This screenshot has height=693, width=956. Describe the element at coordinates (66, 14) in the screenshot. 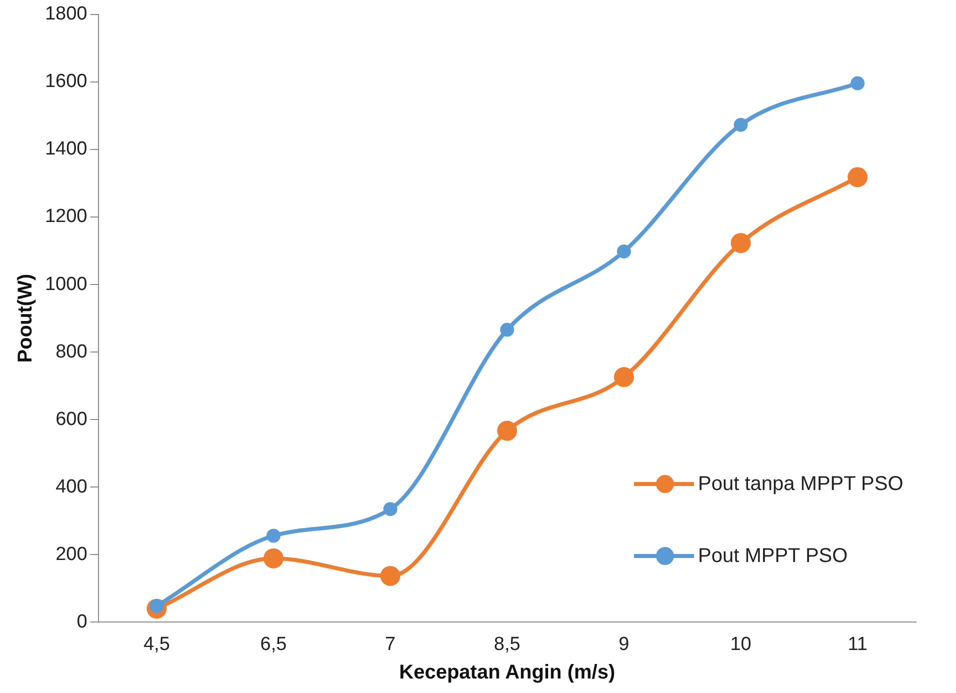

I see `y-tick-label: 1800` at that location.